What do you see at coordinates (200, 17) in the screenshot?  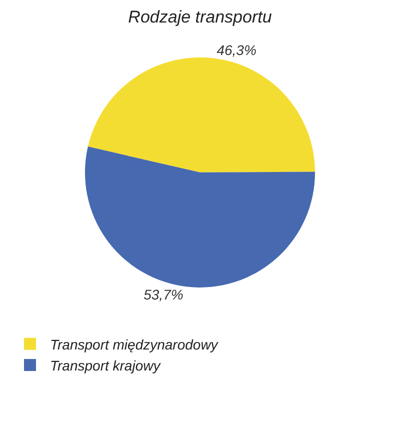 I see `chart-title: Rodzaje transportu` at bounding box center [200, 17].